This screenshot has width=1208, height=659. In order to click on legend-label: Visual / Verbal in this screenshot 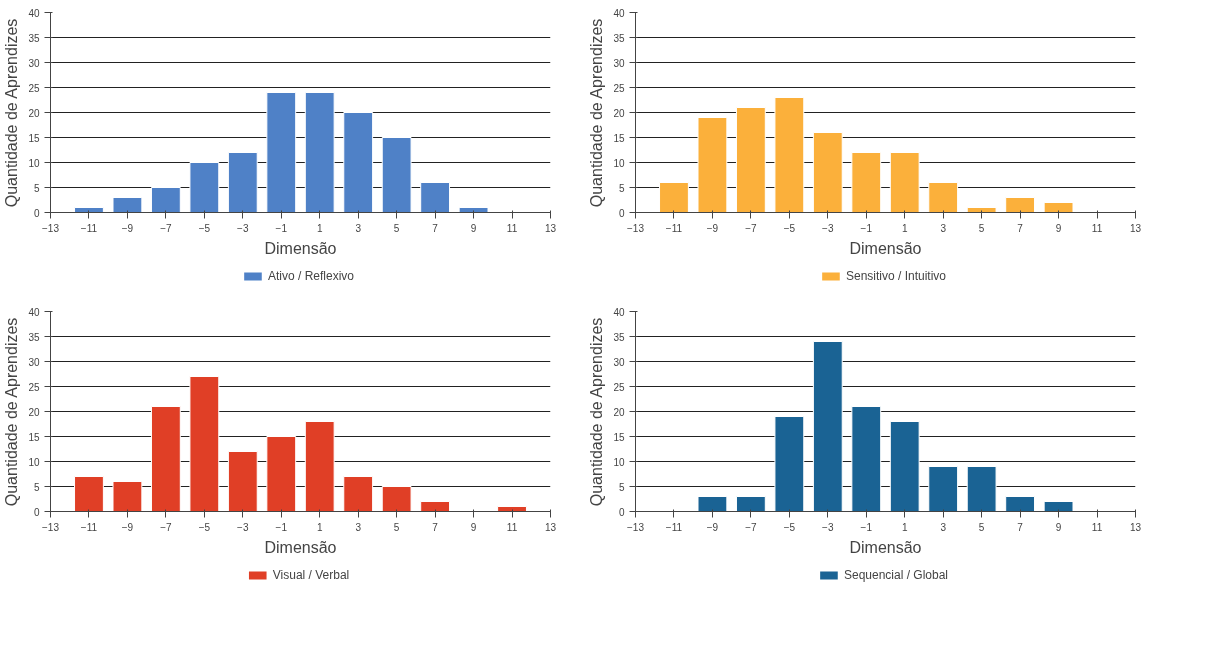, I will do `click(311, 575)`.